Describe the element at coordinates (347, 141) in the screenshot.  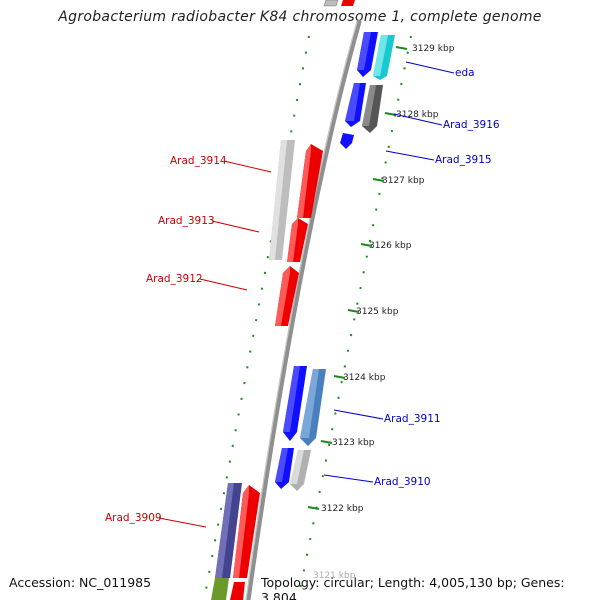
I see `gene-arad-3915-arrow` at that location.